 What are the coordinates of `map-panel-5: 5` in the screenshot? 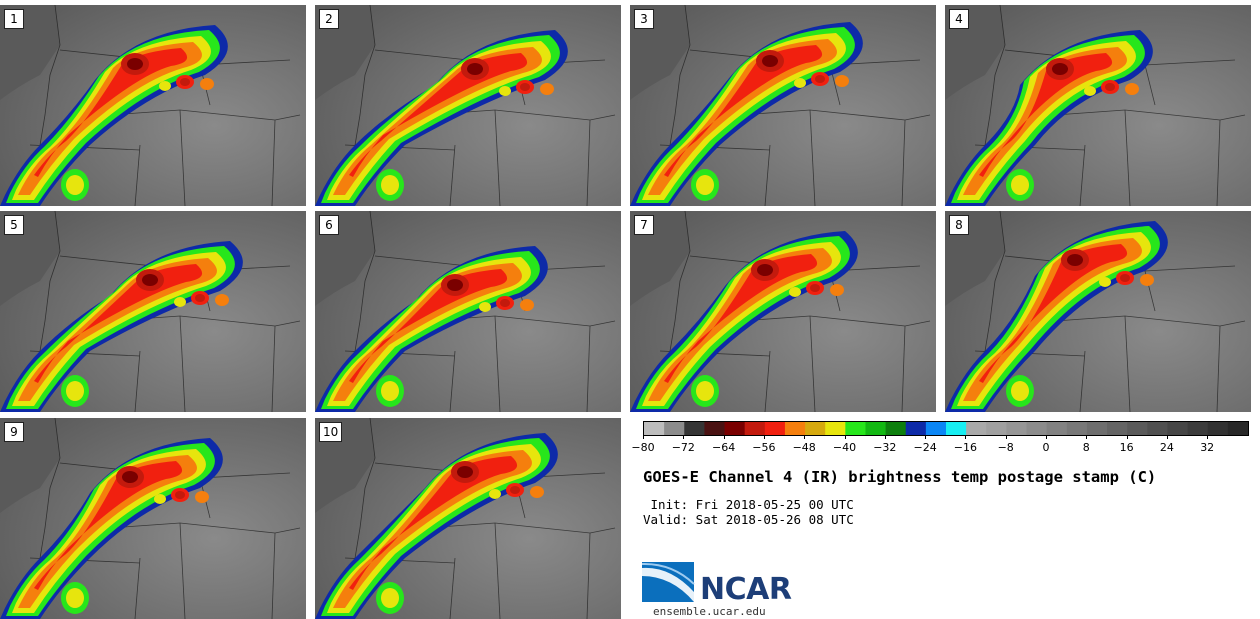 It's located at (153, 311).